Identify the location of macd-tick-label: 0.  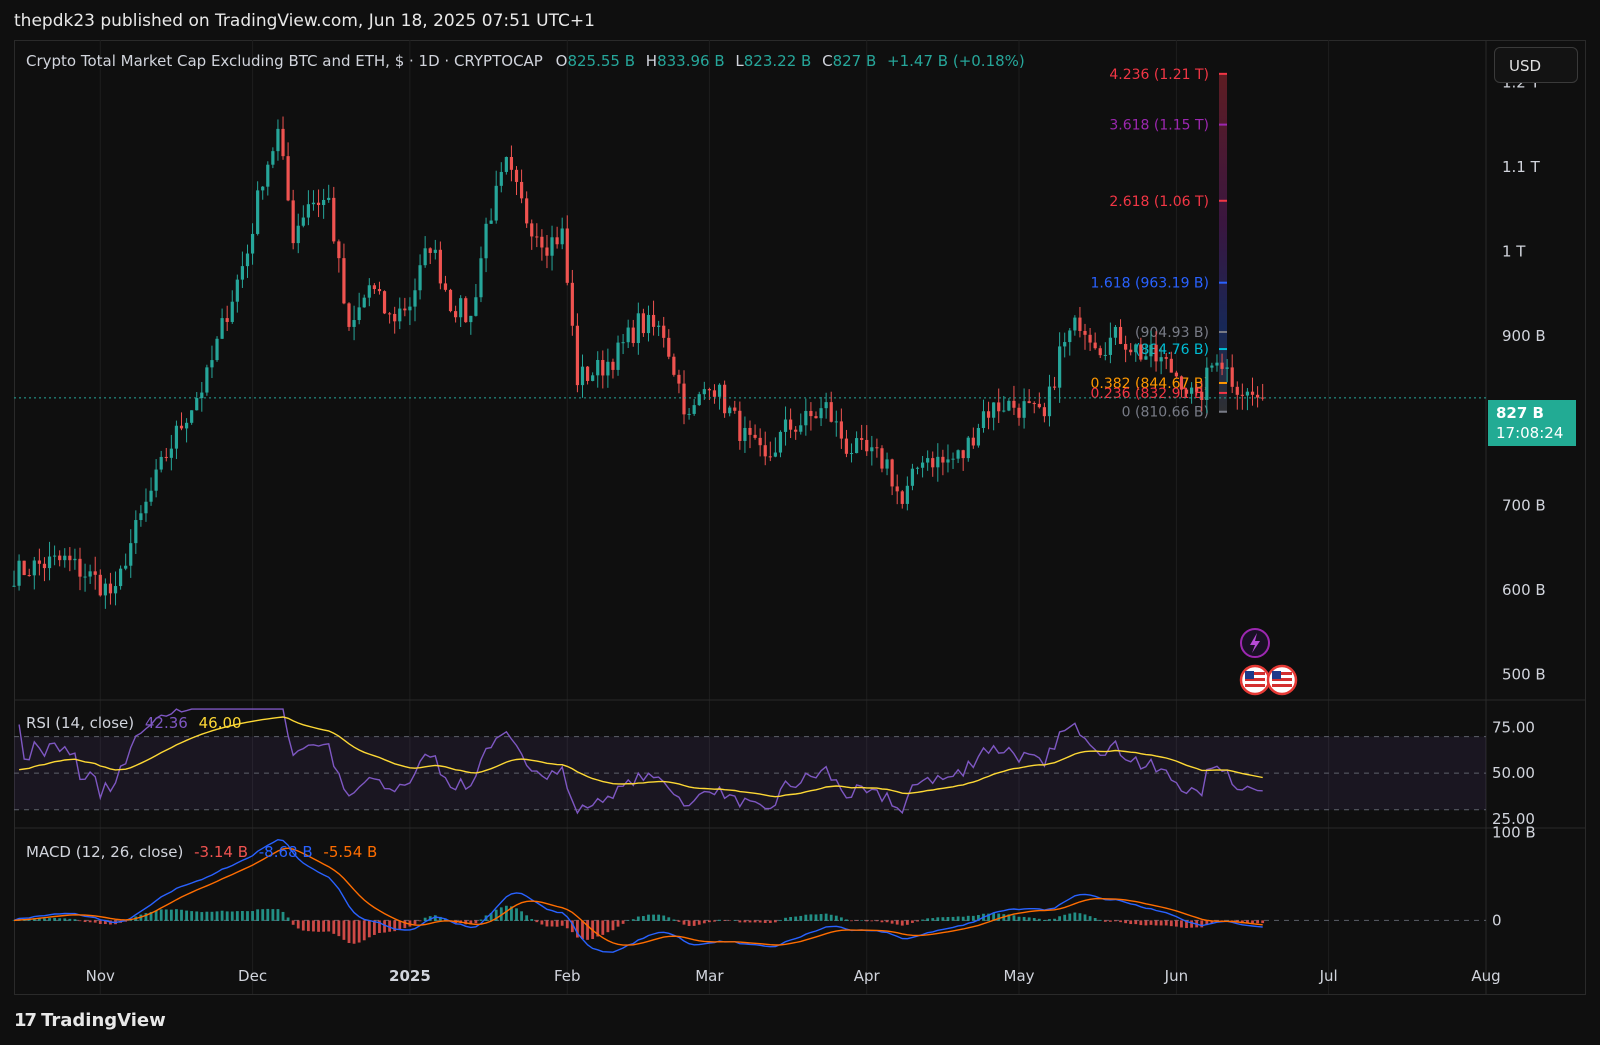
(1497, 920).